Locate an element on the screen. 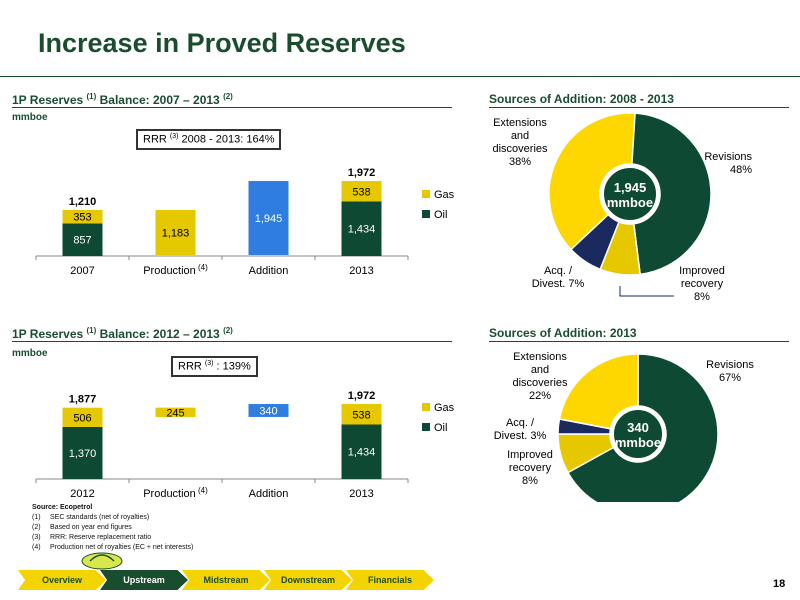 The image size is (800, 600). x-tick-label: 2013 is located at coordinates (361, 494).